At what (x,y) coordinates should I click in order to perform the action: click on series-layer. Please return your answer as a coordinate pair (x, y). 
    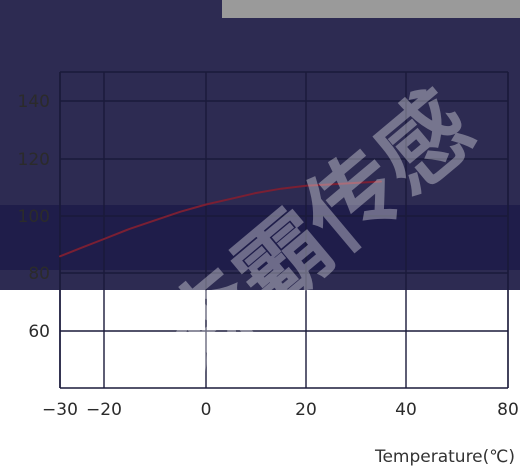
    Looking at the image, I should click on (220, 219).